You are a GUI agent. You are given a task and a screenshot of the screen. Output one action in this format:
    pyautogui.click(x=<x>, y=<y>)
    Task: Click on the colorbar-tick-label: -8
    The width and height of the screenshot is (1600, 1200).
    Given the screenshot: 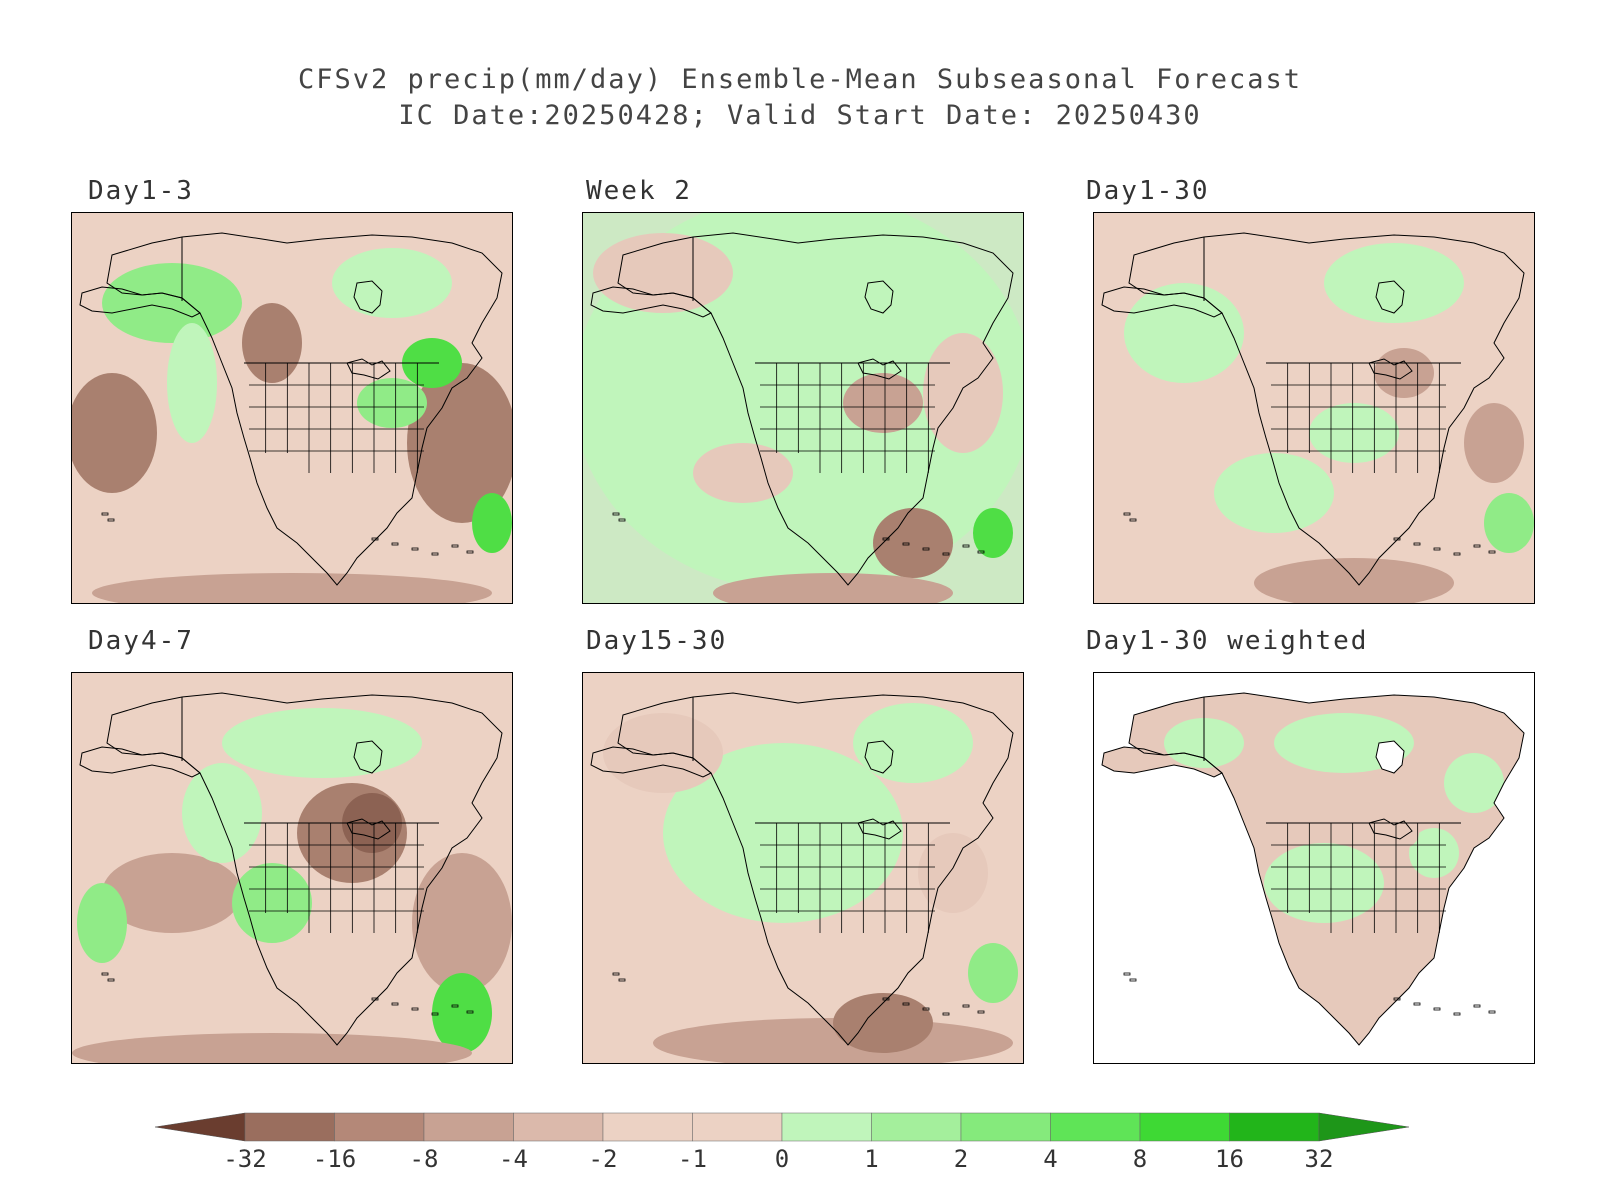 What is the action you would take?
    pyautogui.click(x=424, y=1159)
    